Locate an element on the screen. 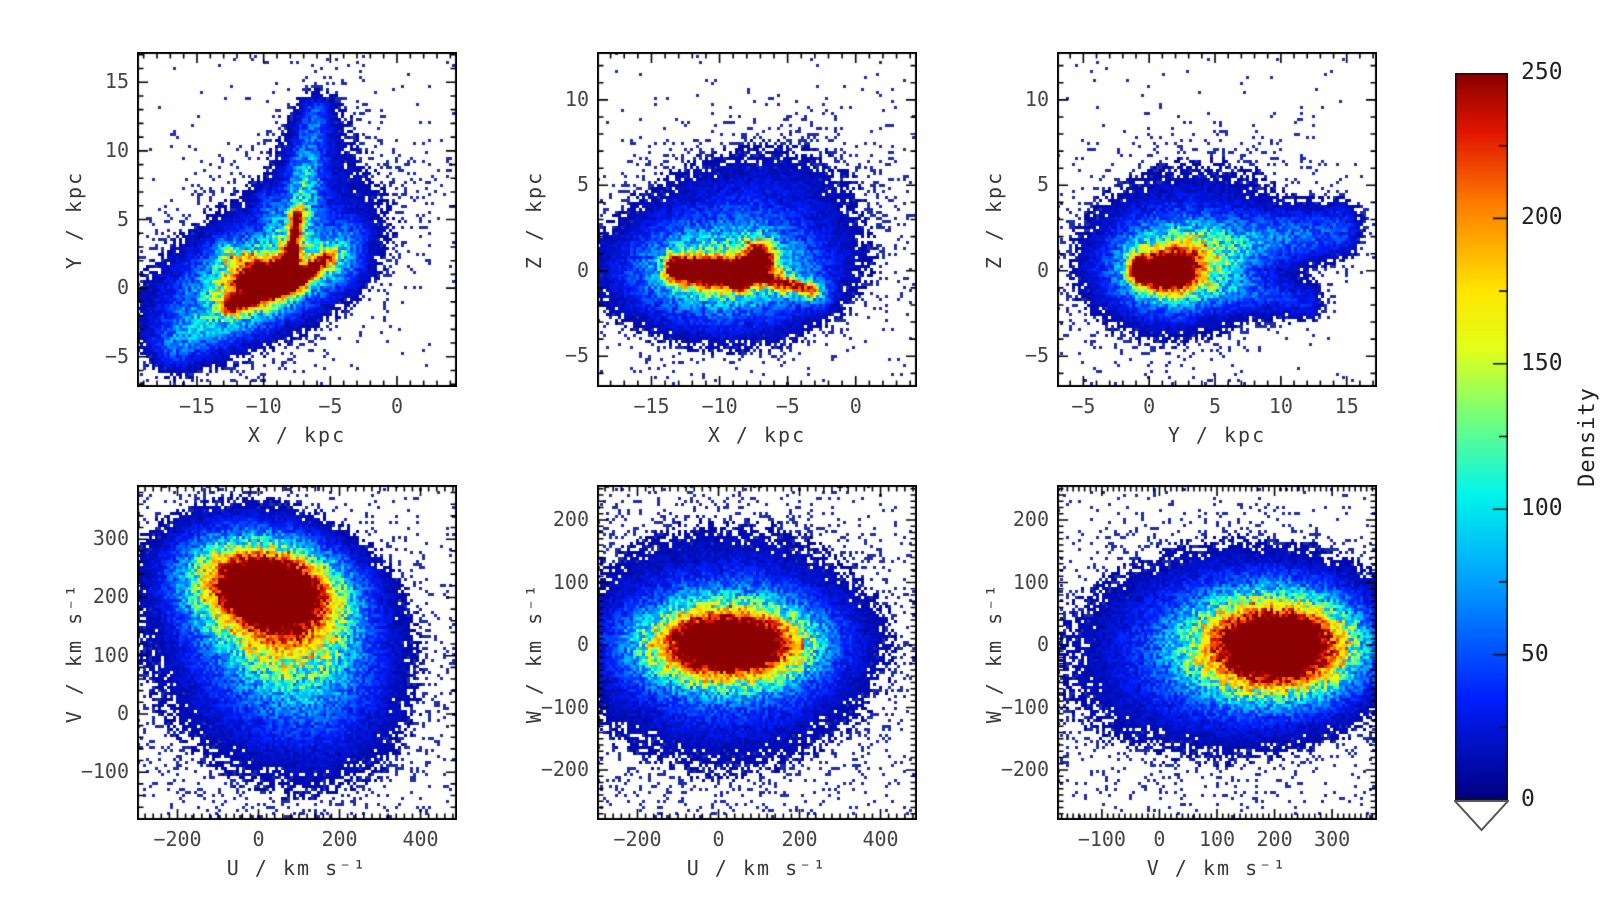 The height and width of the screenshot is (898, 1617). x-axis-label-x-z: X / kpc is located at coordinates (757, 435).